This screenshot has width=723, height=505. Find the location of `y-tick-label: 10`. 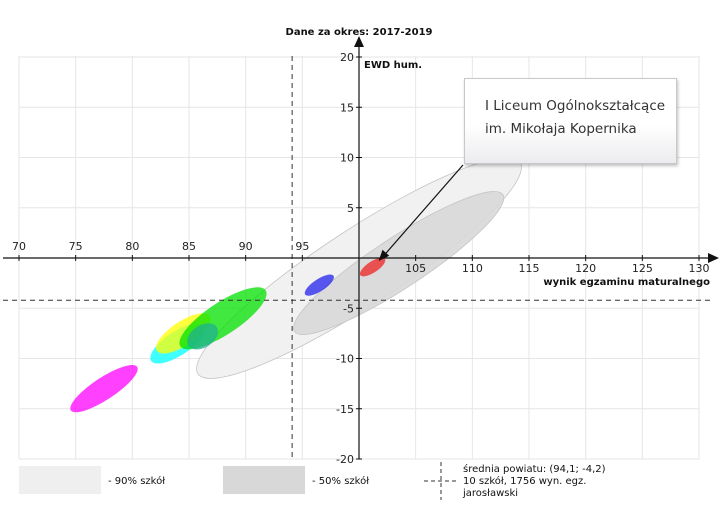

y-tick-label: 10 is located at coordinates (347, 158).